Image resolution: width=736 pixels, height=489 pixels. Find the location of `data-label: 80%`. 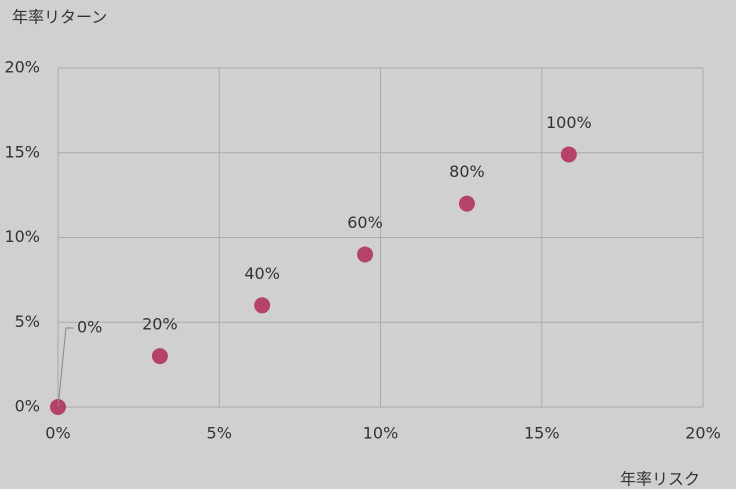

data-label: 80% is located at coordinates (467, 171).